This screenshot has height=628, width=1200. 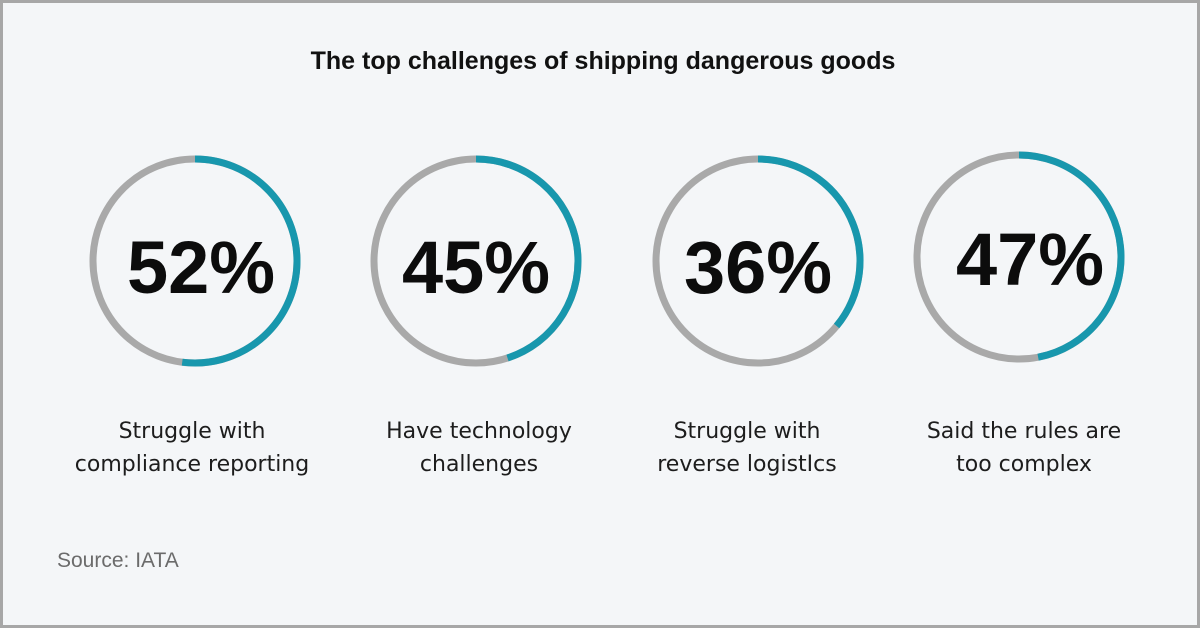 What do you see at coordinates (1030, 259) in the screenshot?
I see `donut-percentage: 47%` at bounding box center [1030, 259].